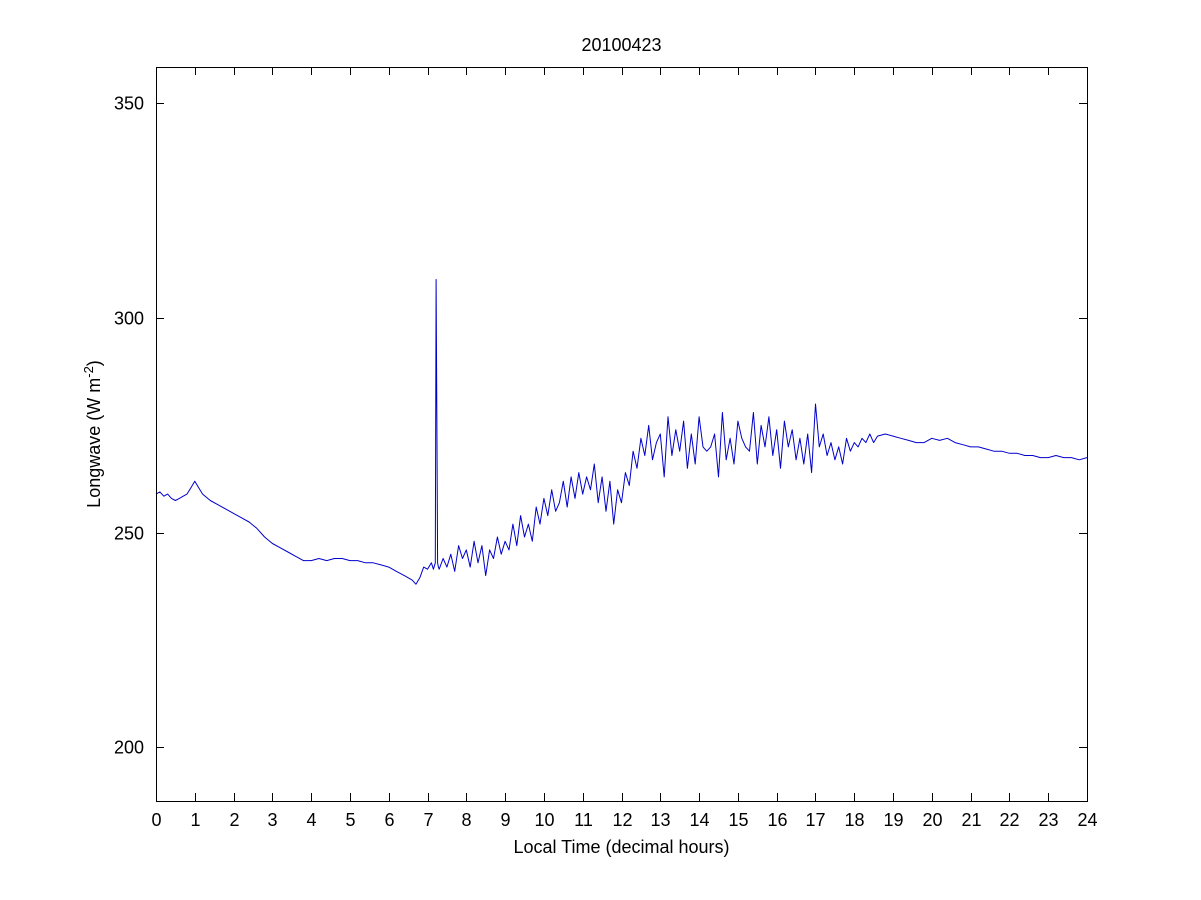  I want to click on x-tick-label-21: 21, so click(971, 820).